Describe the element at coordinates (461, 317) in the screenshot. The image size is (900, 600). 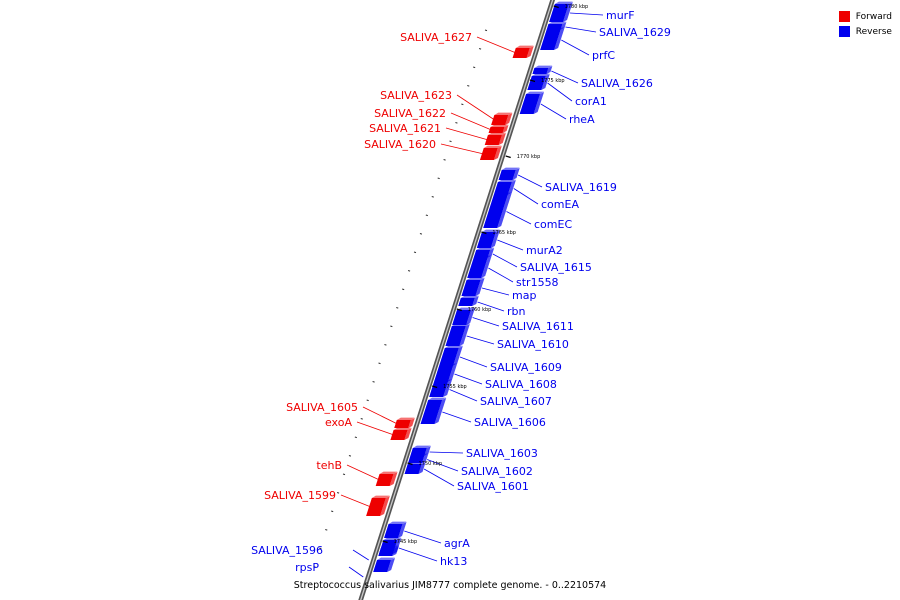
I see `gene-feature-saliva-1611-face` at that location.